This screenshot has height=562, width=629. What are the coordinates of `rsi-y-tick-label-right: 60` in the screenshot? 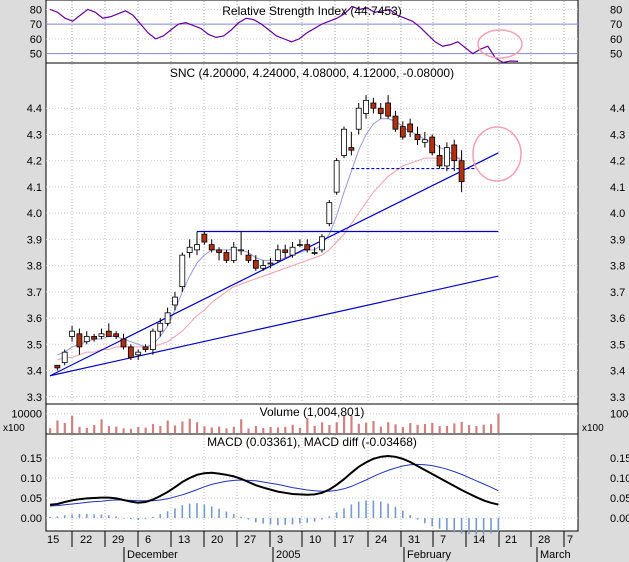 It's located at (616, 40).